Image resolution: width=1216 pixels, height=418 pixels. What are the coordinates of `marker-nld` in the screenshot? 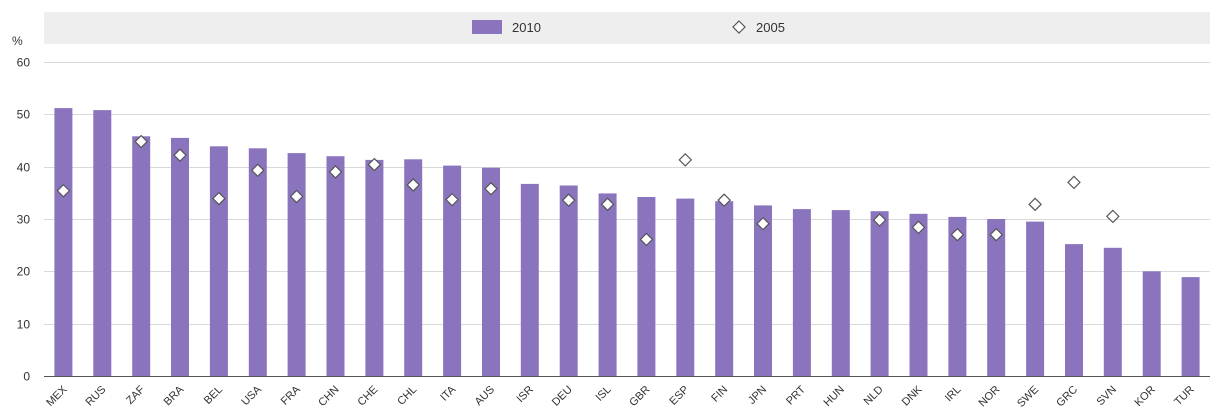 It's located at (879, 220).